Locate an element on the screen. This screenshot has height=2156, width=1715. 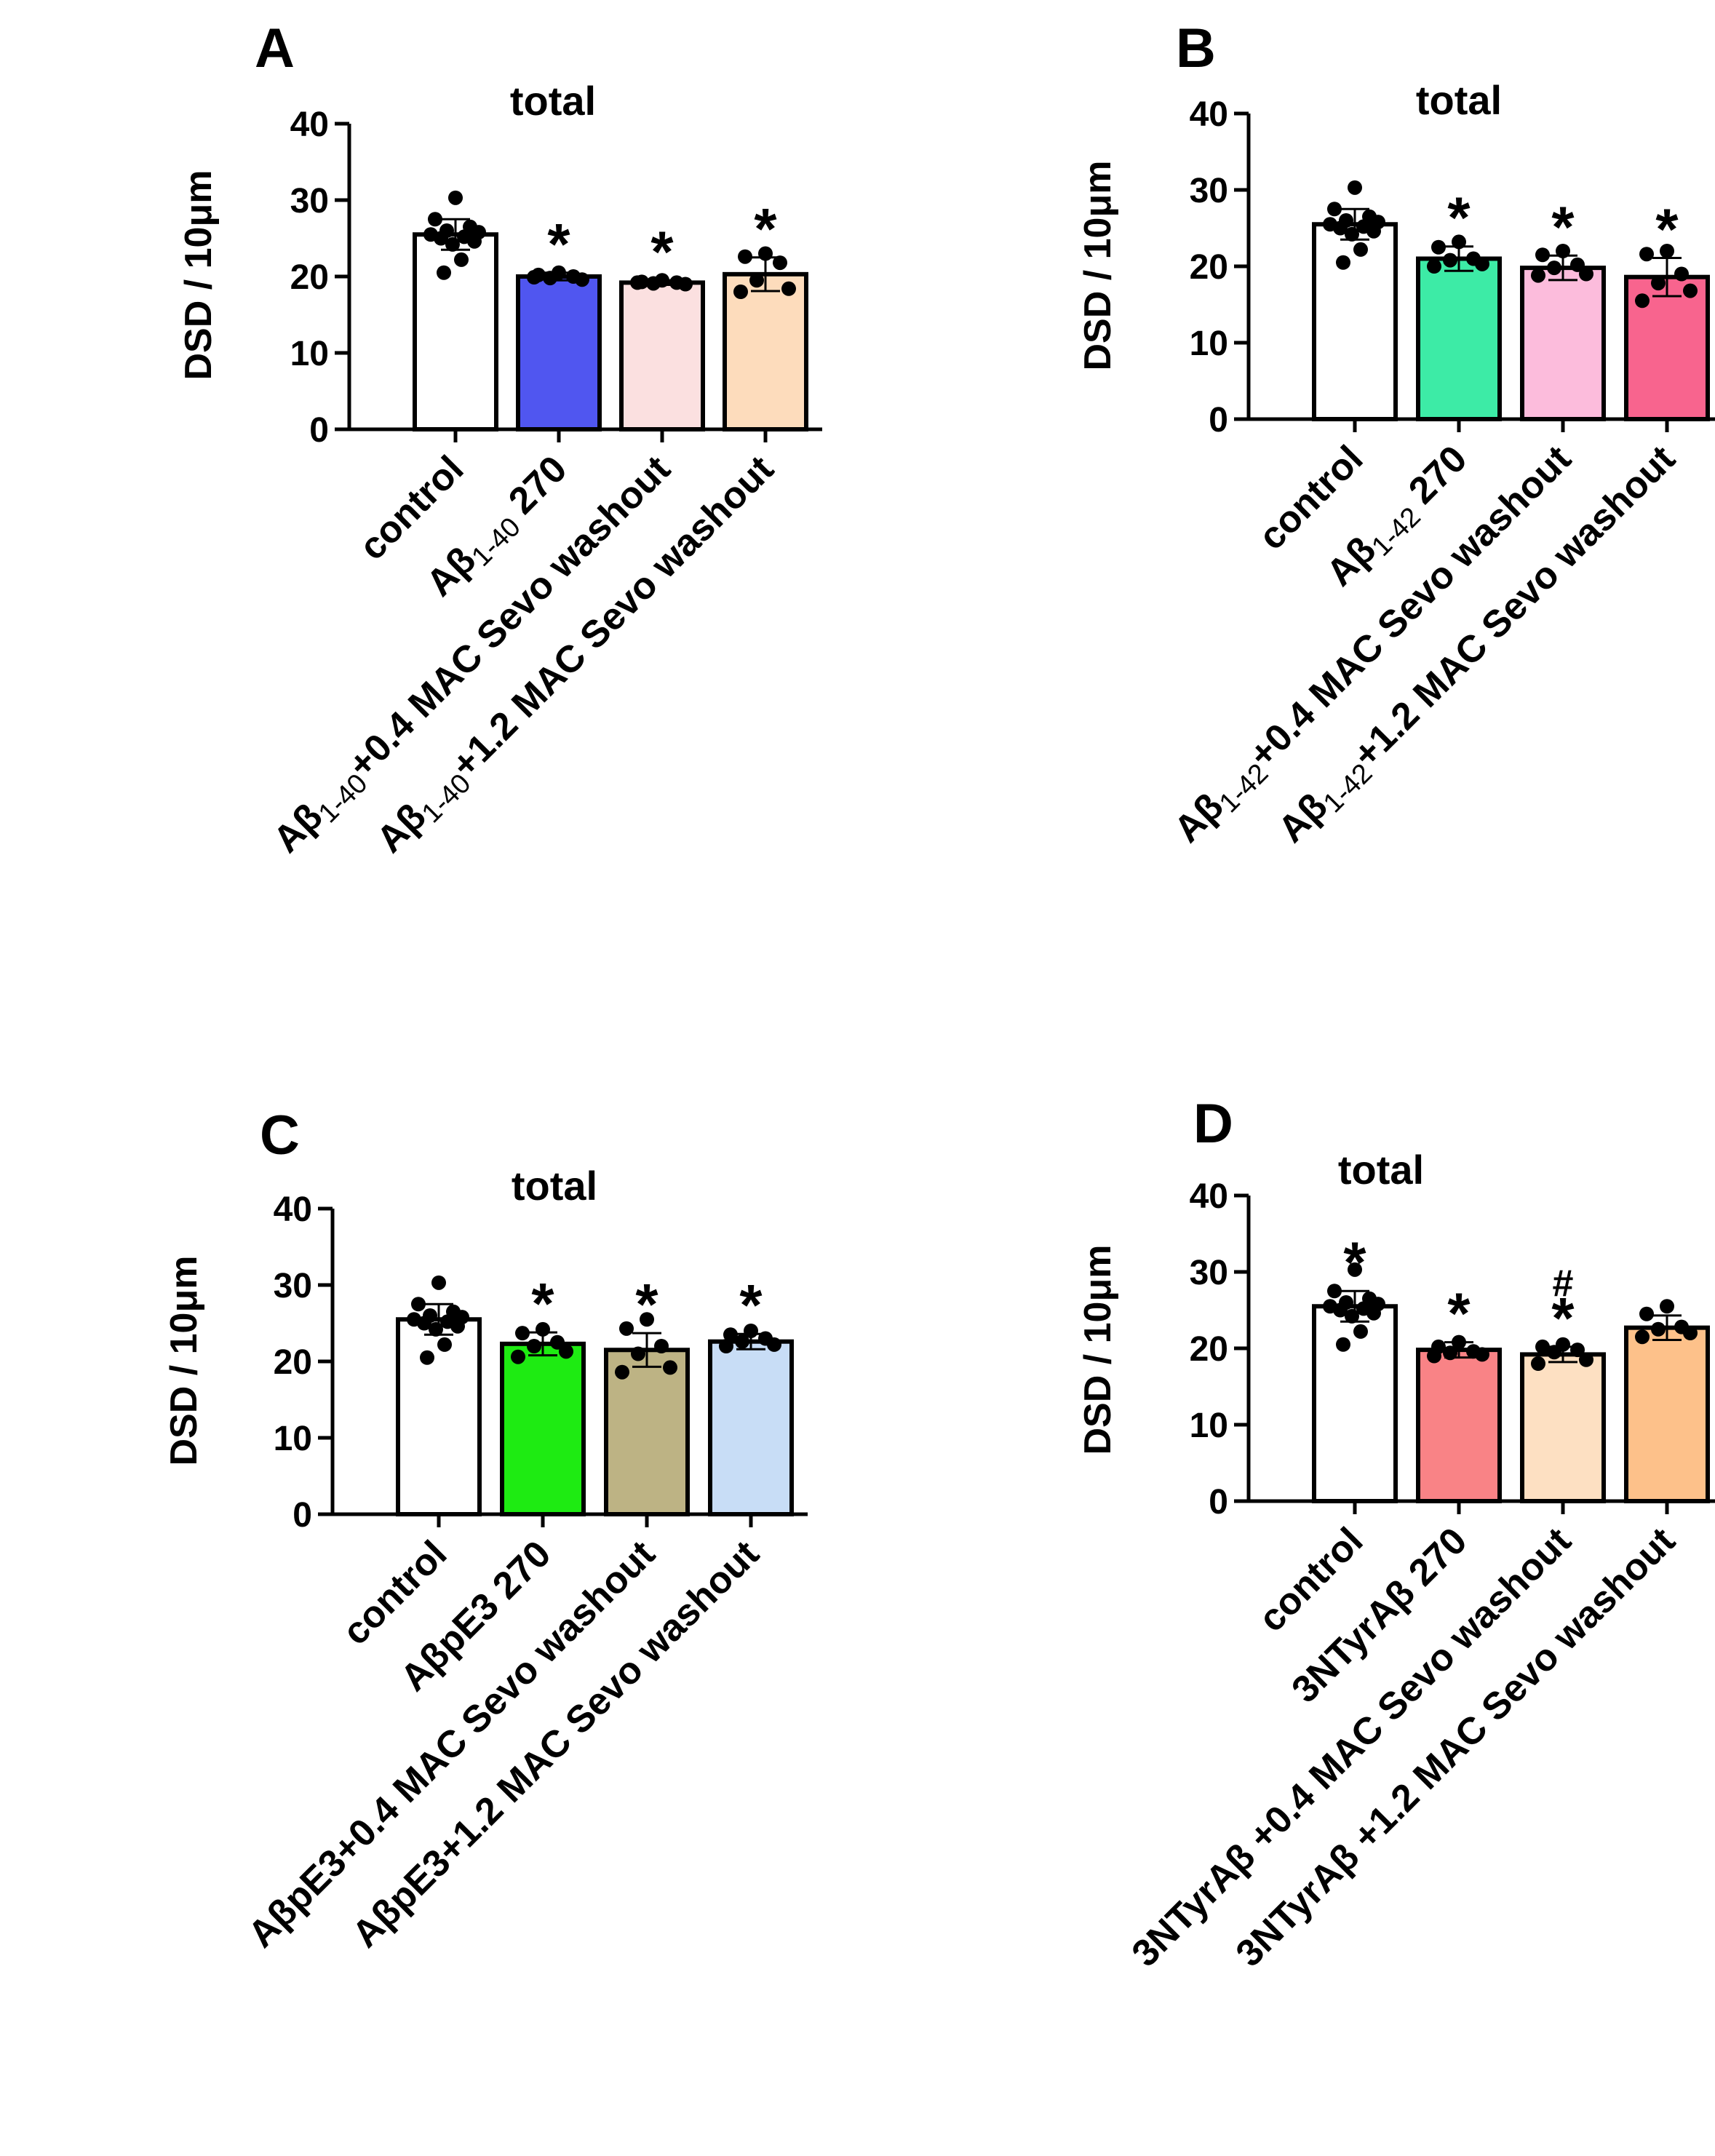
x-category-label: 3NTyrAβ +0.4 MAC Sevo washout is located at coordinates (1352, 1747).